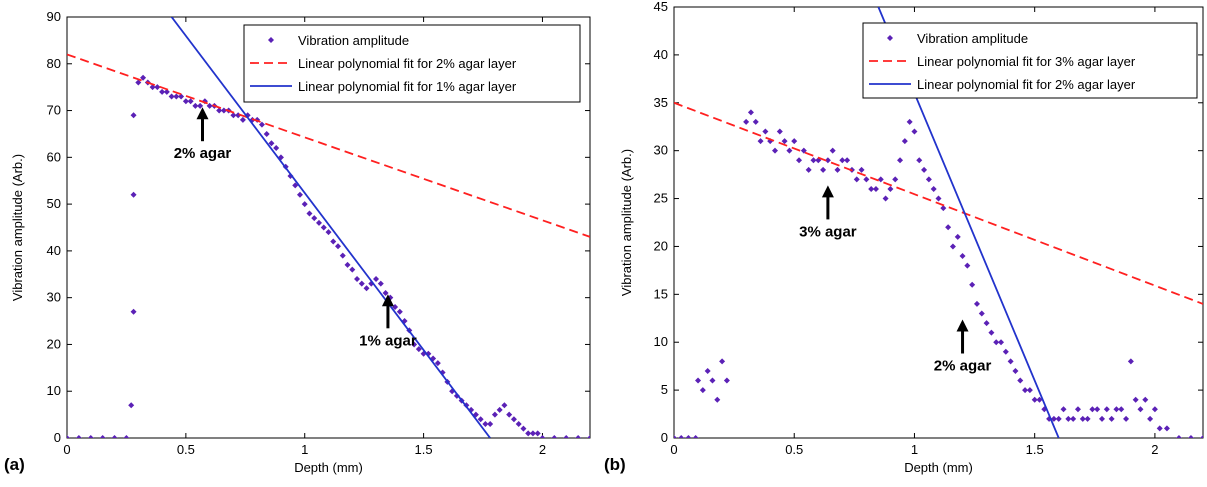 The height and width of the screenshot is (487, 1207). Describe the element at coordinates (54, 16) in the screenshot. I see `y-tick-label: 90` at that location.